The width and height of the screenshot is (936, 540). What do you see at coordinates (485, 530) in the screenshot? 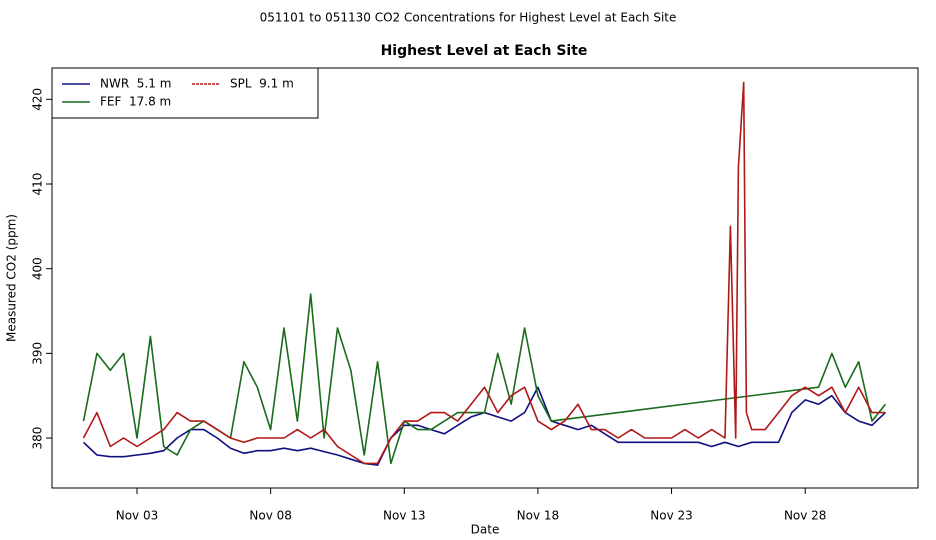
I see `x-axis-label: Date` at bounding box center [485, 530].